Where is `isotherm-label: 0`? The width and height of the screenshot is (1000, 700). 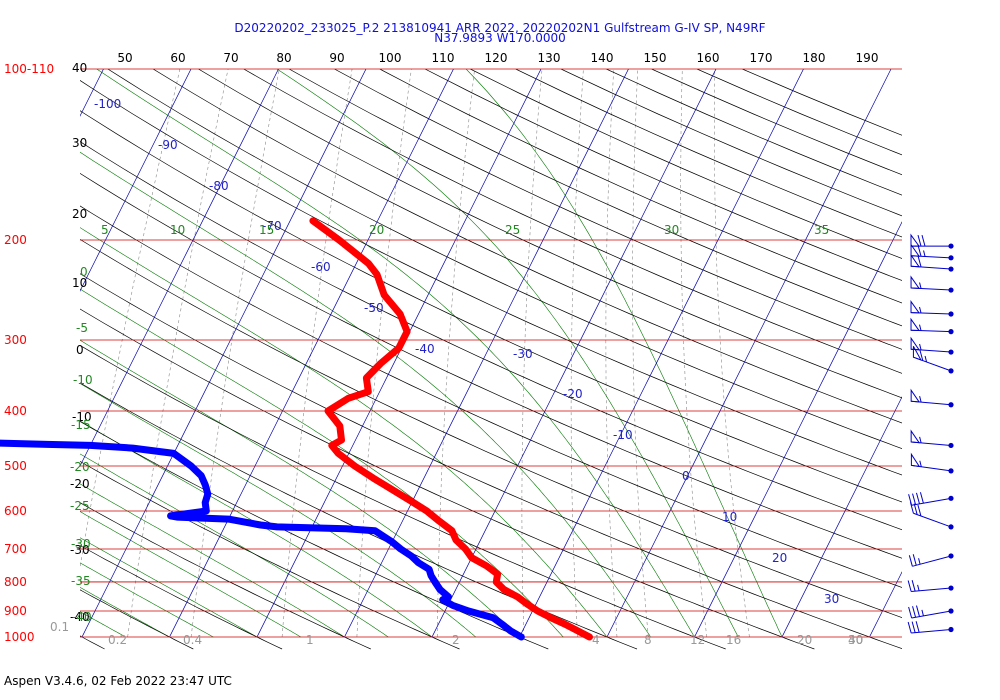 isotherm-label: 0 is located at coordinates (686, 476).